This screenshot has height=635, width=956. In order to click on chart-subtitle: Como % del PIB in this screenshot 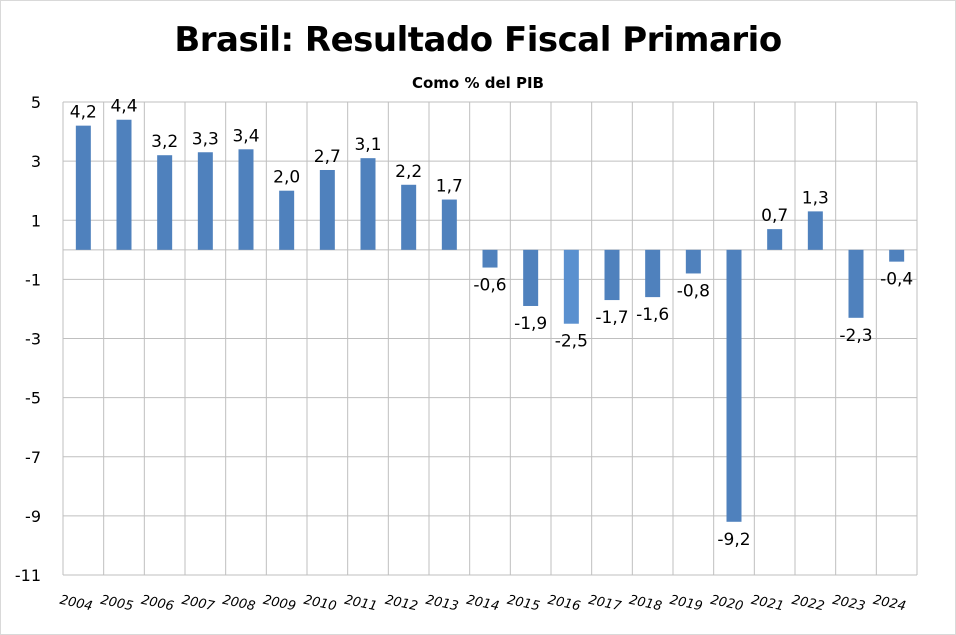, I will do `click(477, 83)`.